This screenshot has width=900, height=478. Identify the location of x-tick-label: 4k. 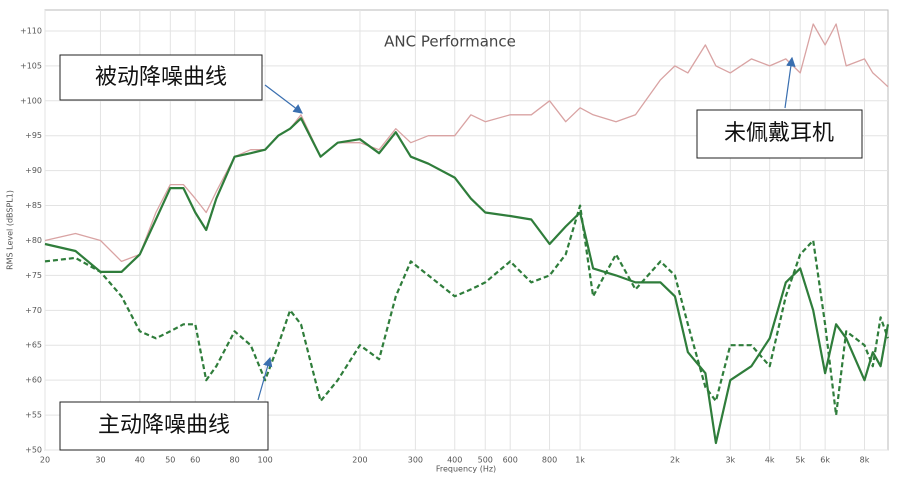
(770, 460).